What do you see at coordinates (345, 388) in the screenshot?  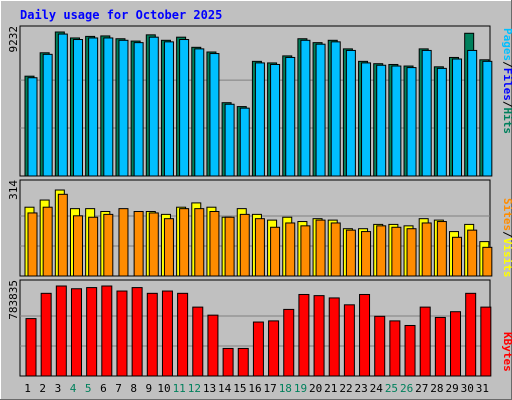 I see `x-tick-label-22: 22` at bounding box center [345, 388].